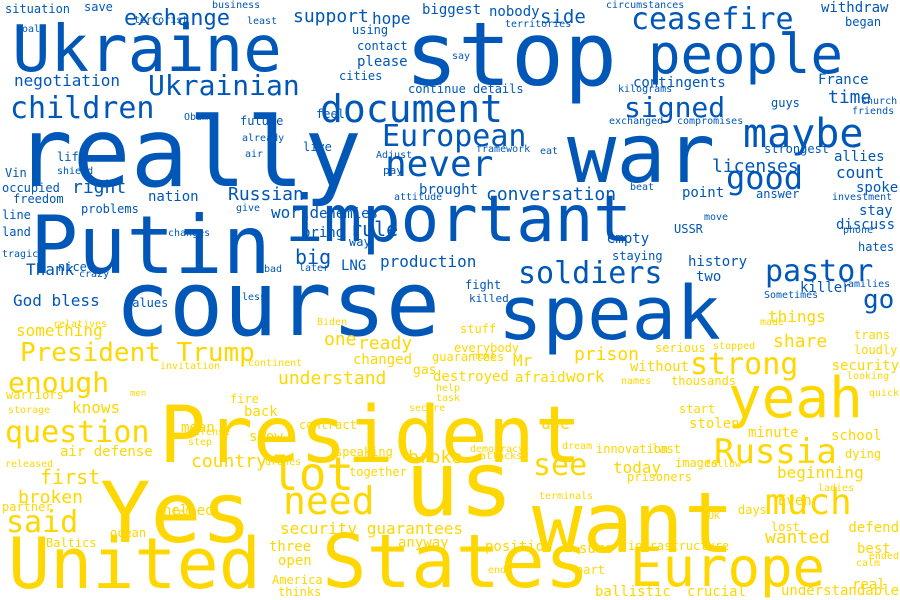  I want to click on word: crucial, so click(717, 592).